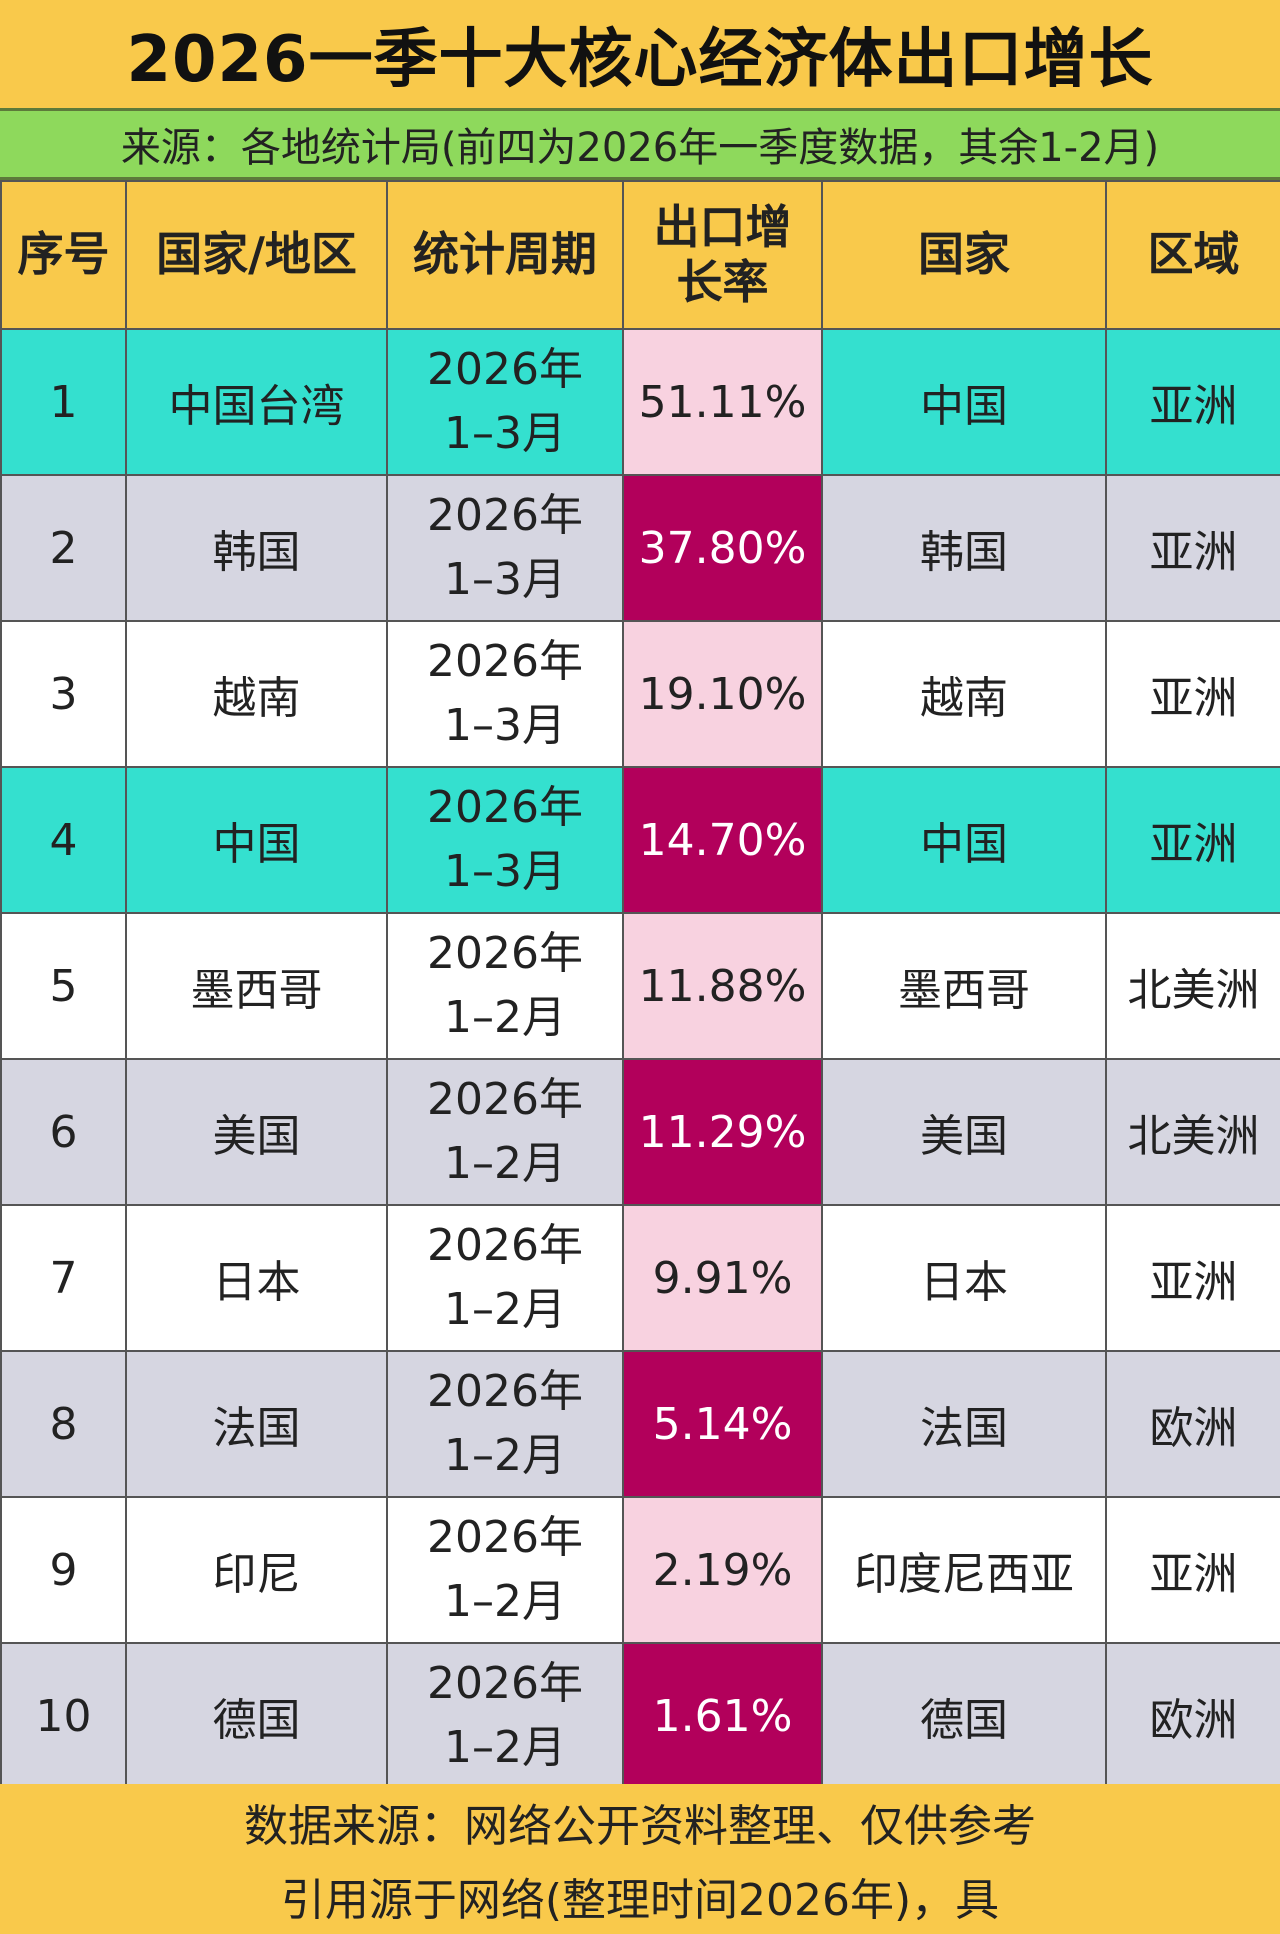 The image size is (1280, 1934). I want to click on table-row: 4 中国 2026年 1–3月 14.70% 中国 亚洲, so click(640, 840).